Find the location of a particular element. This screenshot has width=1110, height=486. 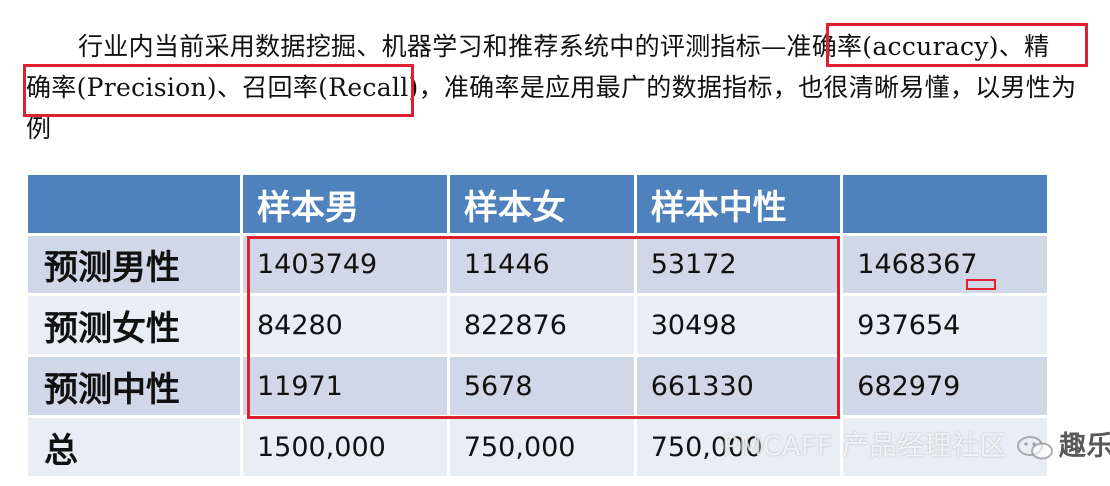

table-cell: 1468367 is located at coordinates (945, 264).